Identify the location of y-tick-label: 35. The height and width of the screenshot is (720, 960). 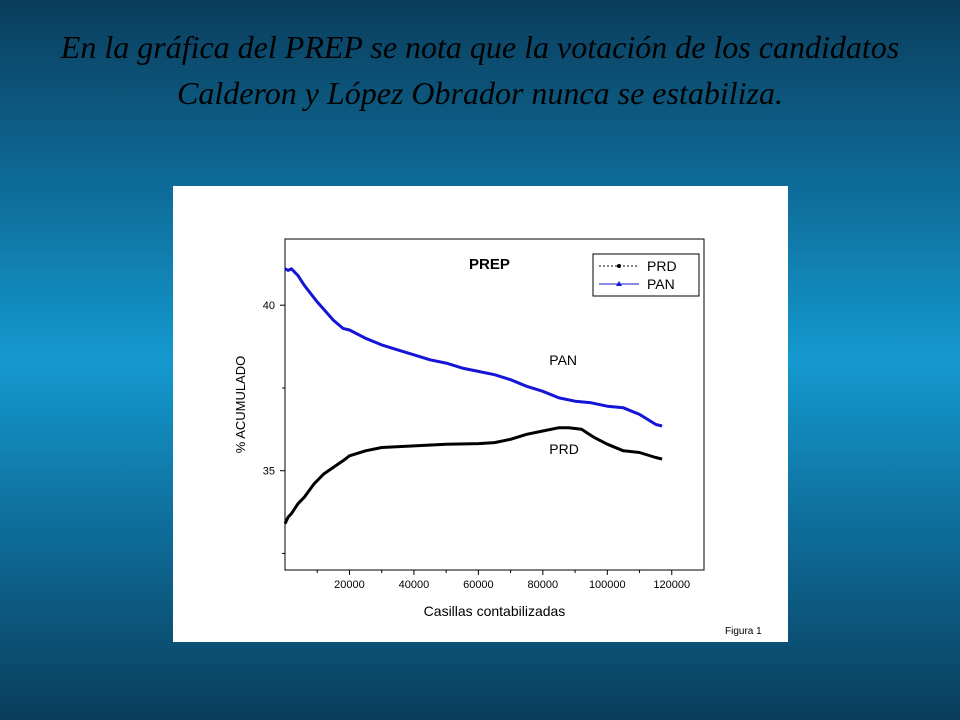
(269, 472).